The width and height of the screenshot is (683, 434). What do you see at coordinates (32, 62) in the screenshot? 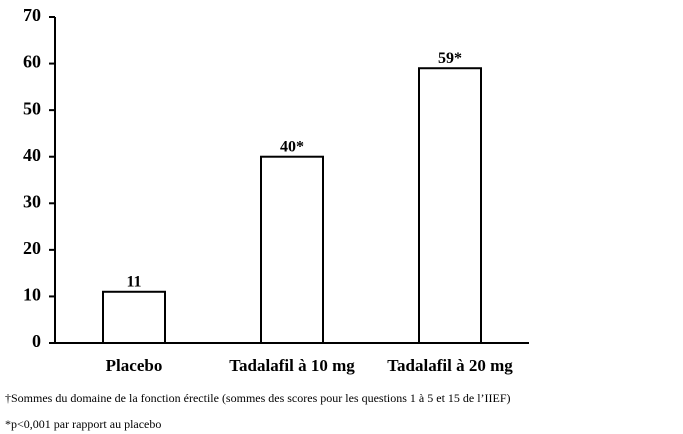
I see `y-tick-label: 60` at bounding box center [32, 62].